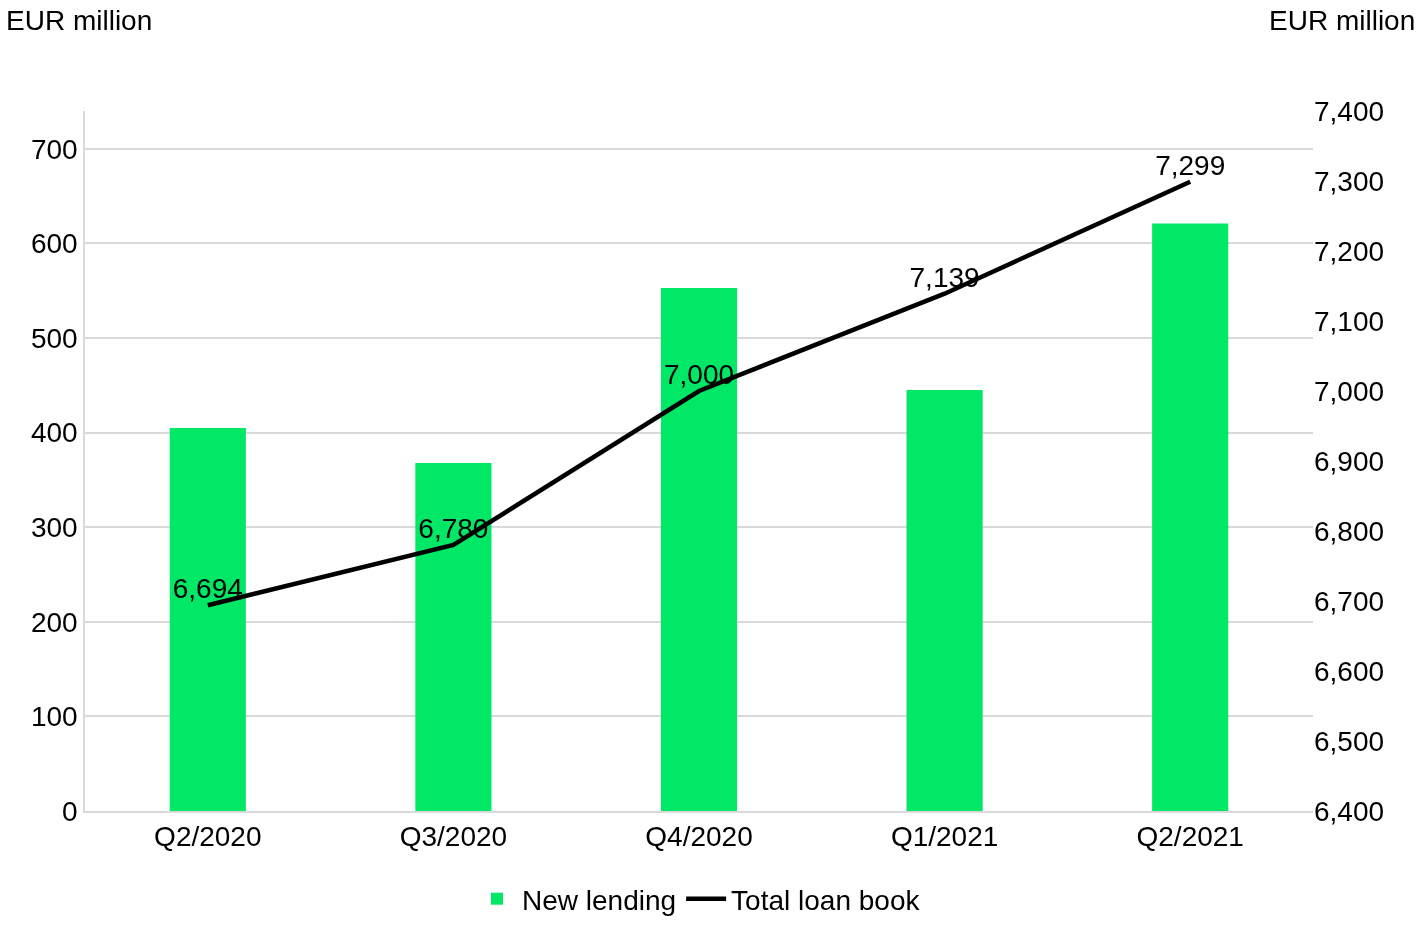 The image size is (1422, 936). Describe the element at coordinates (826, 900) in the screenshot. I see `legend-label: Total loan book` at that location.